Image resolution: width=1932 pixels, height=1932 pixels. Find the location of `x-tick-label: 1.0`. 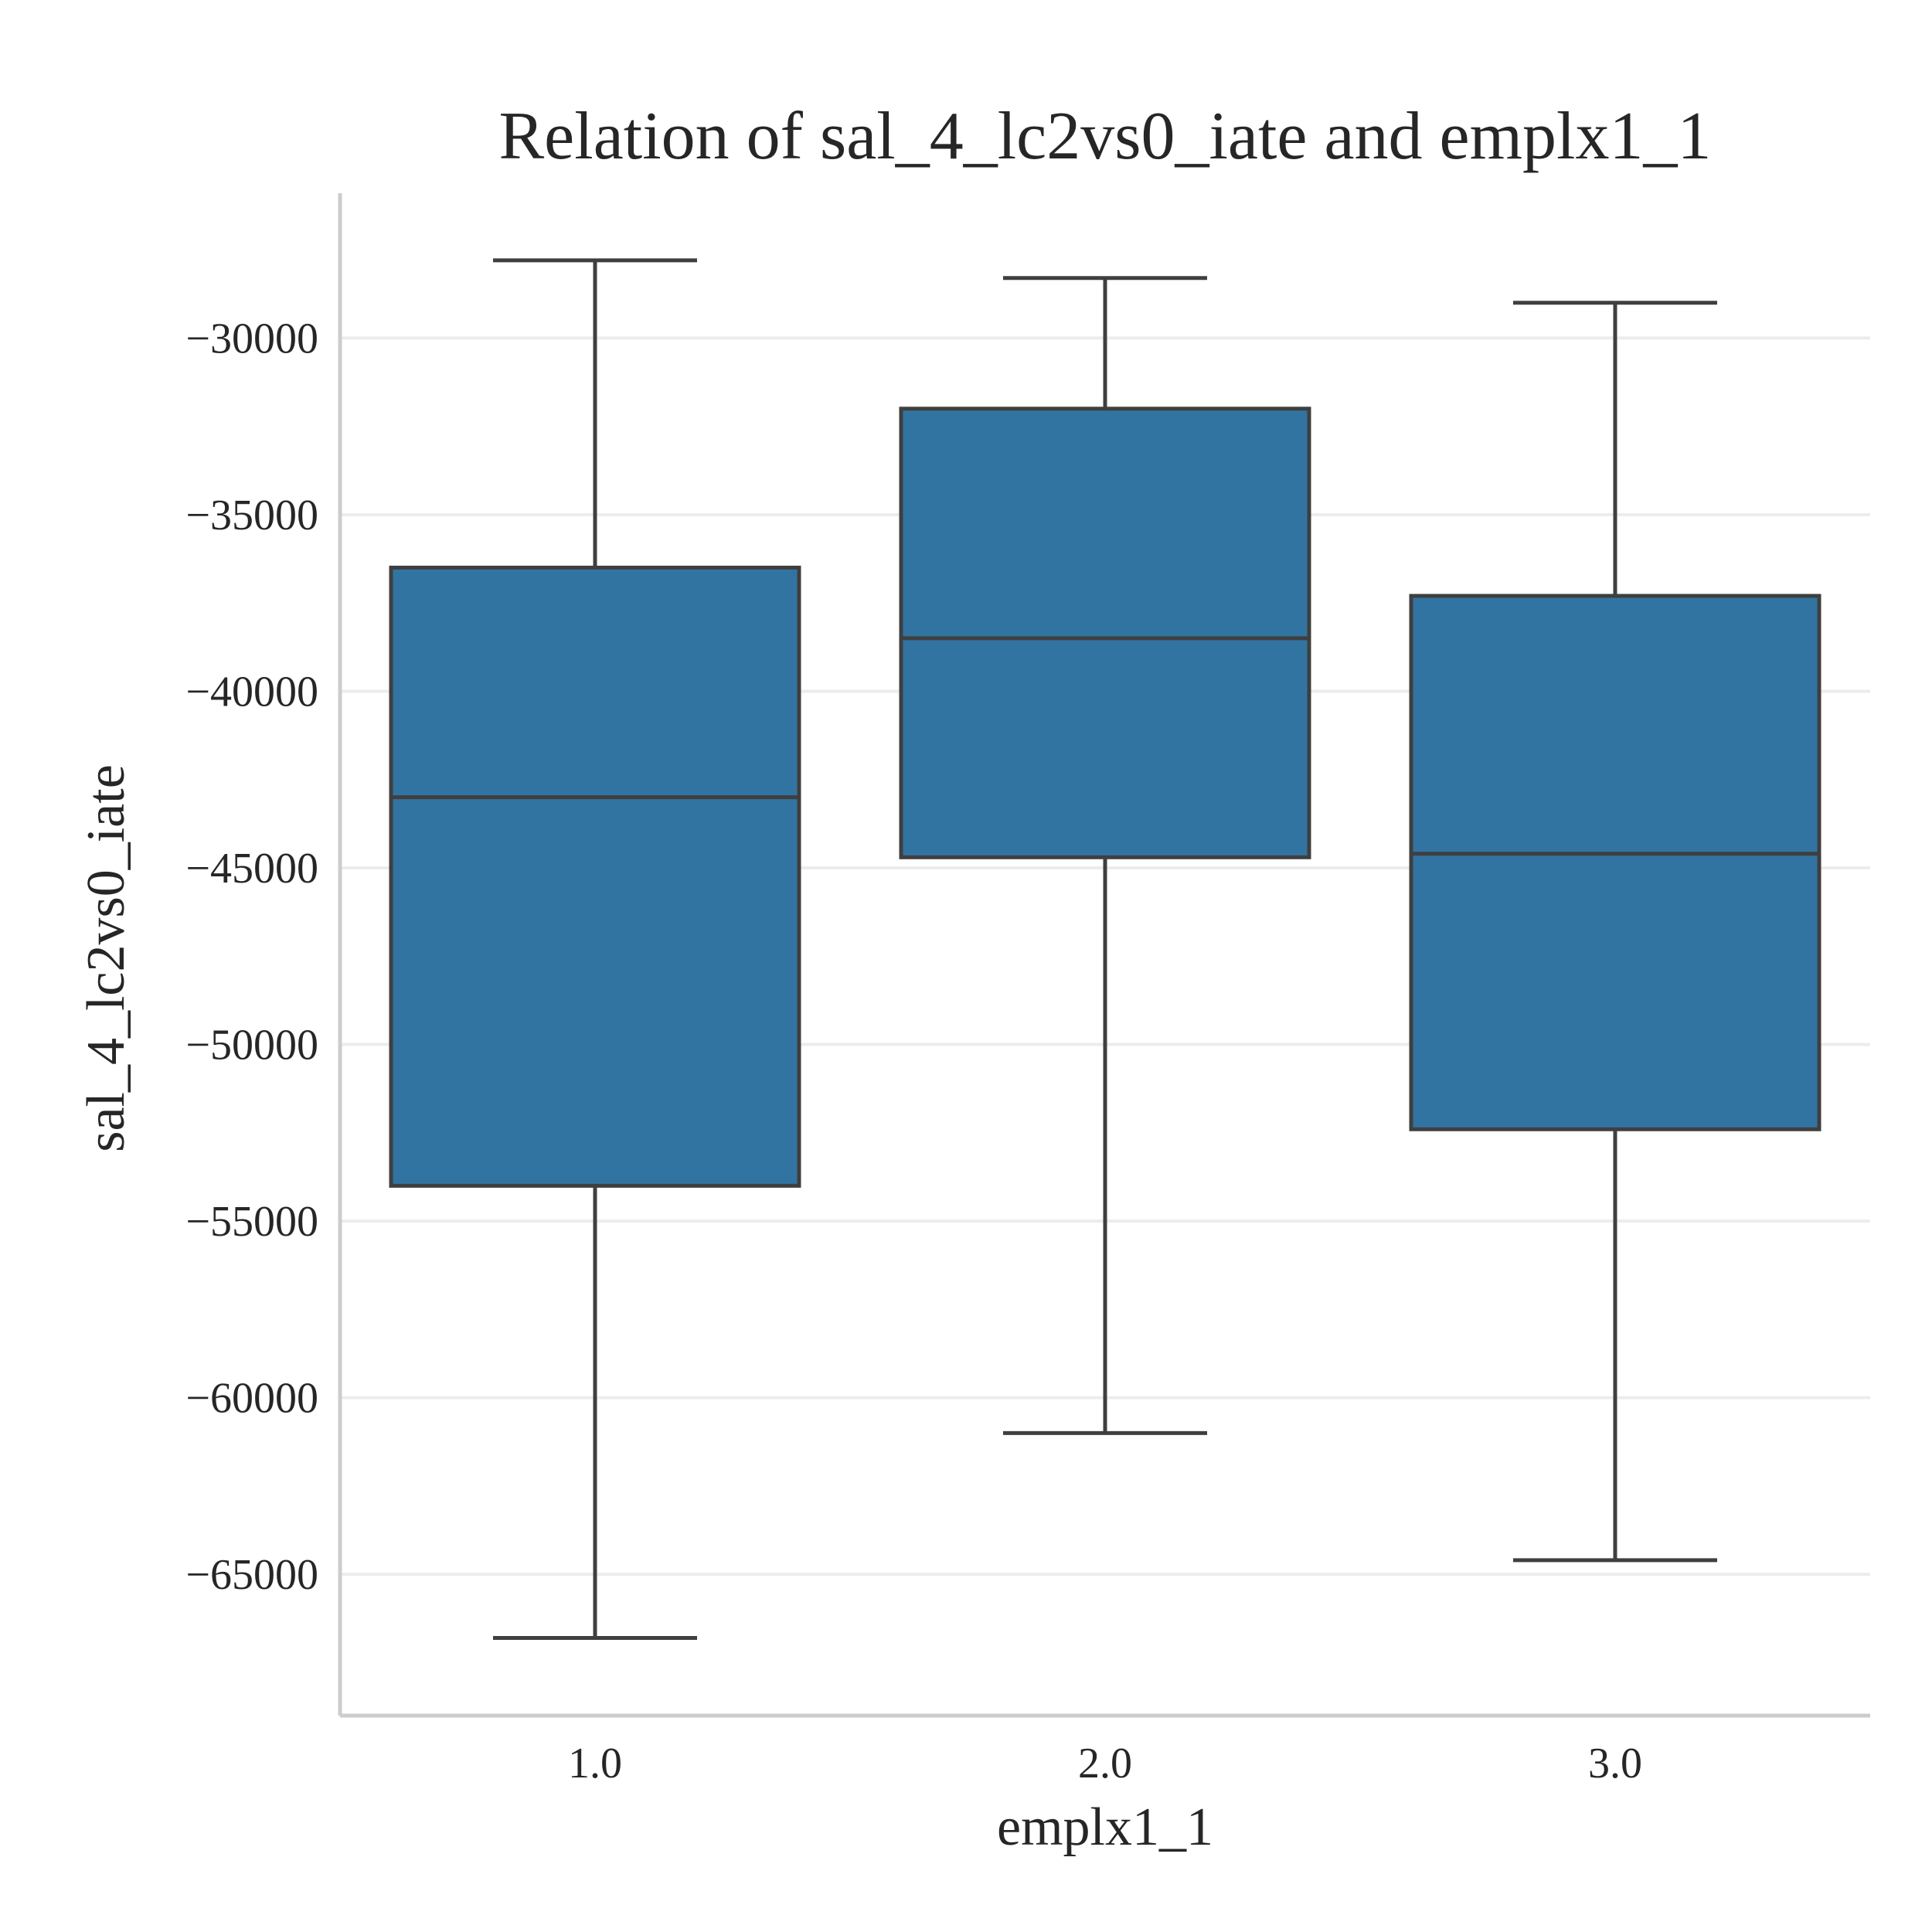

x-tick-label: 1.0 is located at coordinates (595, 1764).